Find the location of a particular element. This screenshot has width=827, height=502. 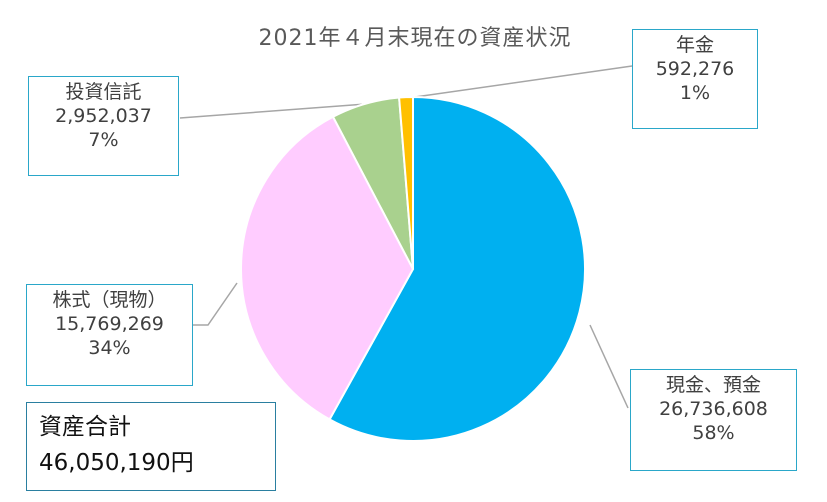

slice-label-investment-trust-value: 2,952,037 is located at coordinates (103, 116).